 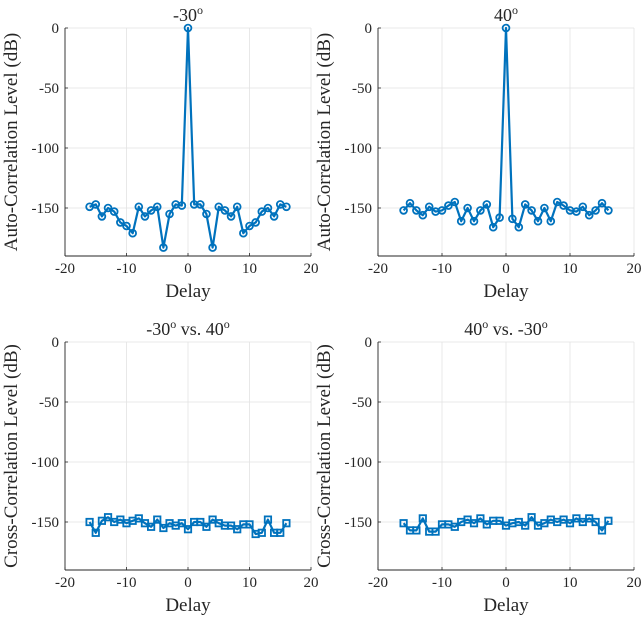 What do you see at coordinates (506, 127) in the screenshot?
I see `series-line` at bounding box center [506, 127].